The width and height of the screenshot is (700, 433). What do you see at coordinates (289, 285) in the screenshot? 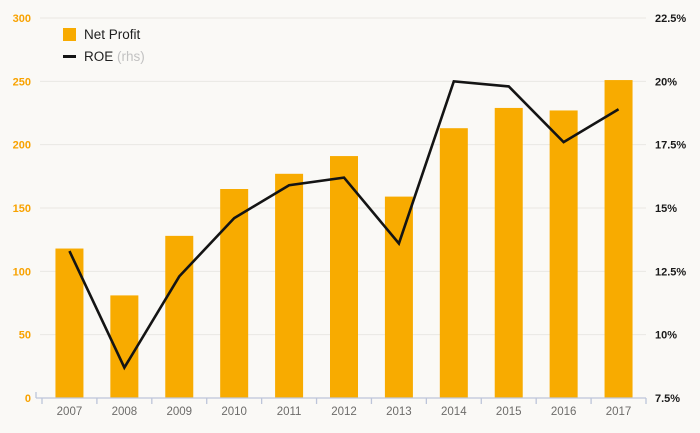
I see `bar-2011` at bounding box center [289, 285].